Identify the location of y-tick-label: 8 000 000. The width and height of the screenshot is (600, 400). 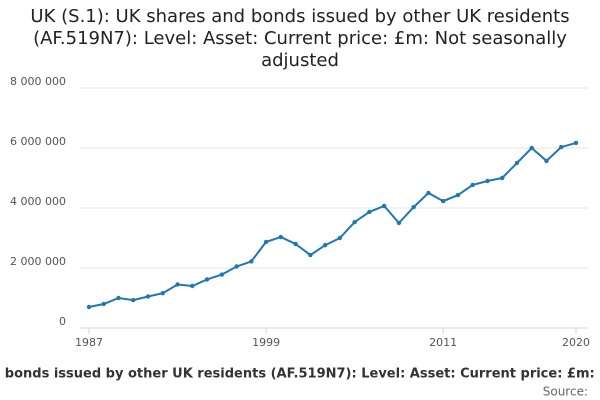
(38, 81).